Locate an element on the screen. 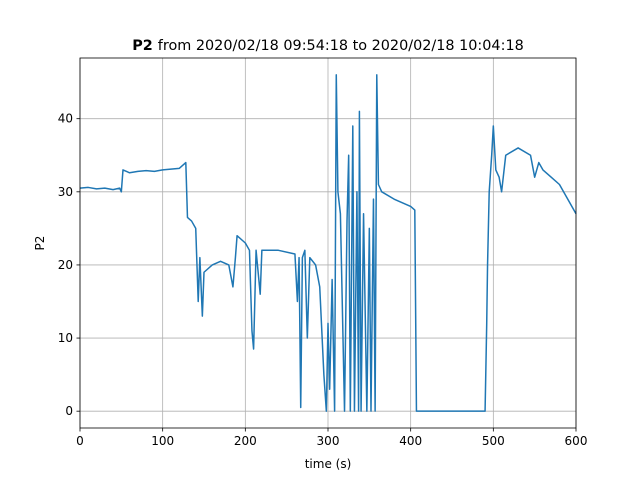 This screenshot has width=640, height=480. y-tick-label: 40 is located at coordinates (65, 119).